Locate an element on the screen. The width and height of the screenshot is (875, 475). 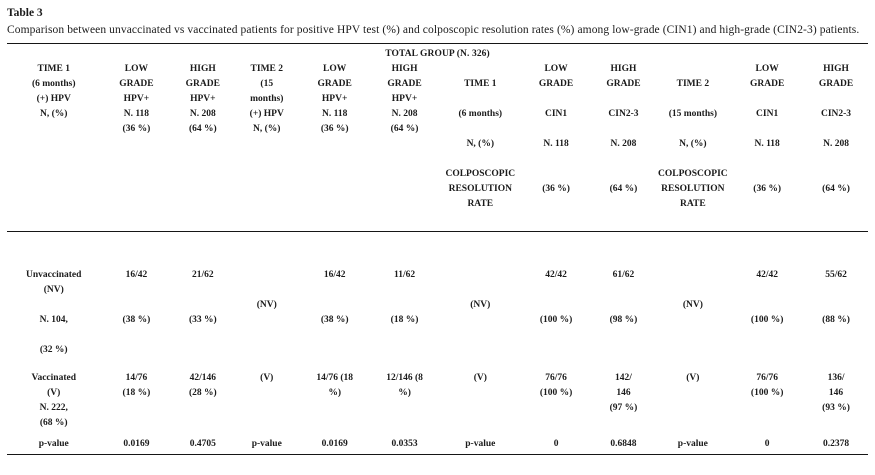
row-unvaccinated-col-4: (NV) is located at coordinates (266, 313).